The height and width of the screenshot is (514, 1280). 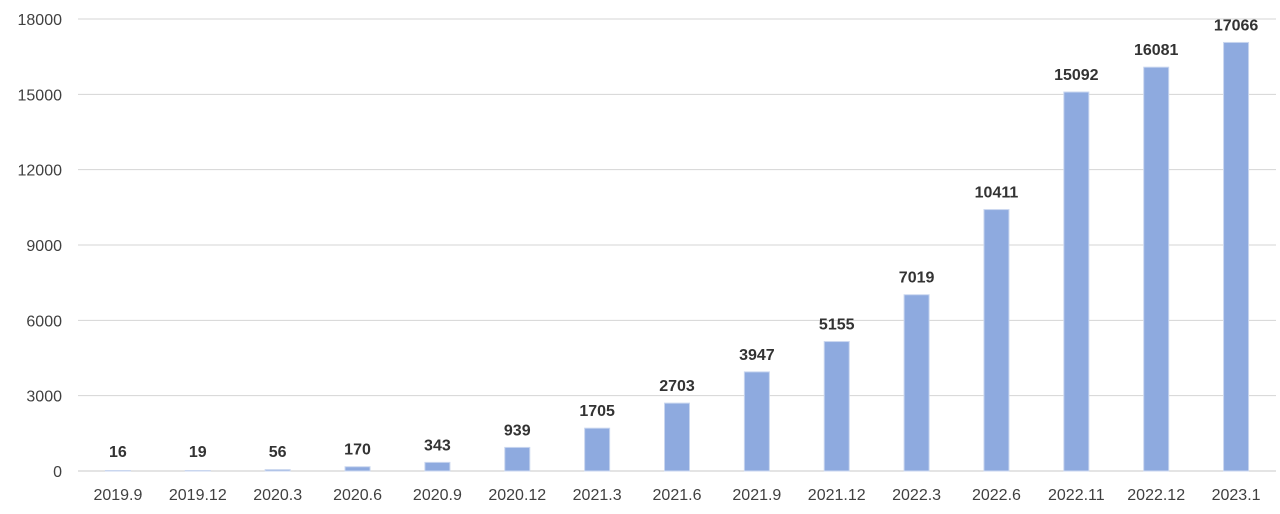 I want to click on bar-2023.1, so click(x=1236, y=256).